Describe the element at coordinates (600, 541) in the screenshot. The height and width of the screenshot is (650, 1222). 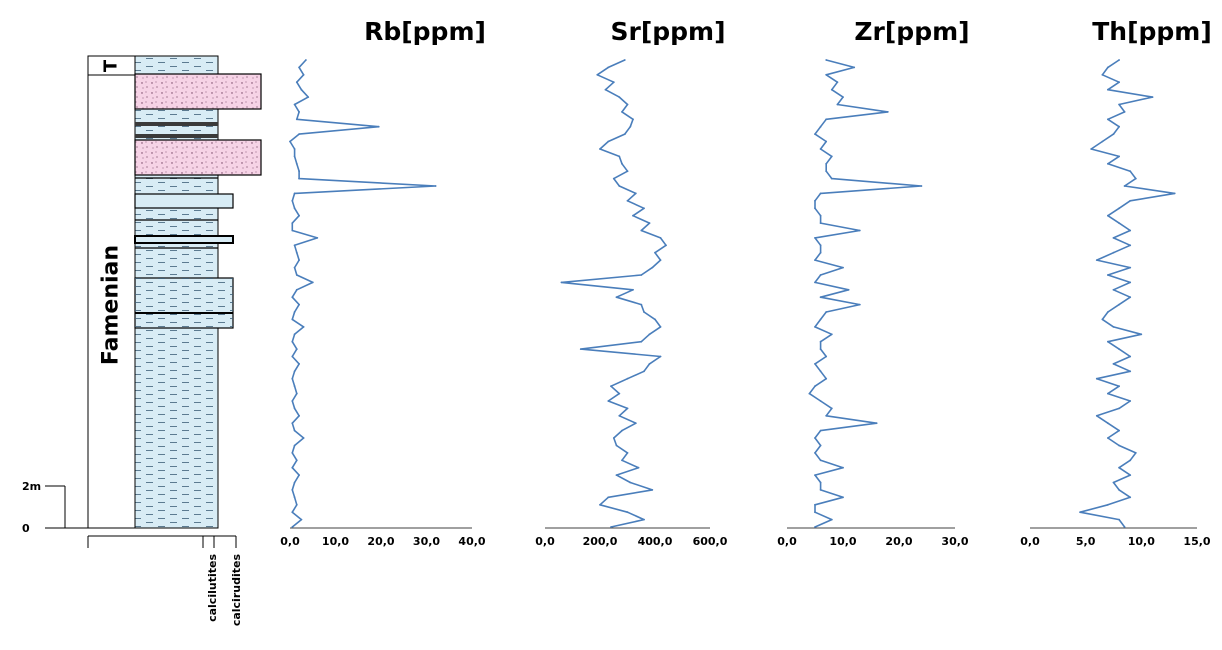
I see `x-tick-label: 200,0` at that location.